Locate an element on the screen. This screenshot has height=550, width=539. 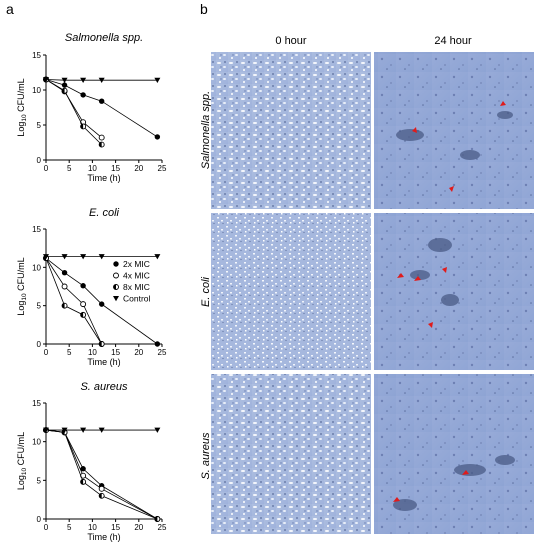
micrograph-saureus-0h is located at coordinates (291, 454).